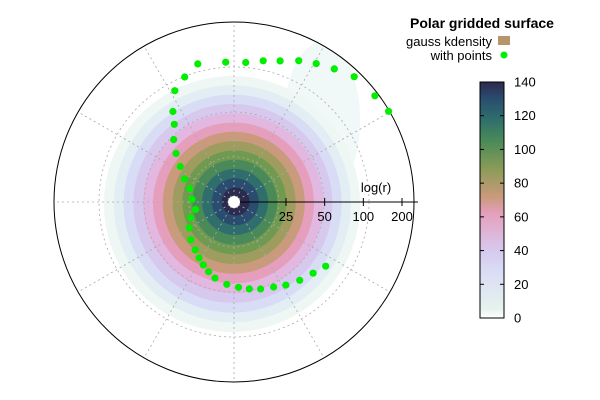 The height and width of the screenshot is (400, 600). Describe the element at coordinates (521, 250) in the screenshot. I see `colorbar-tick-label-40: 40` at that location.